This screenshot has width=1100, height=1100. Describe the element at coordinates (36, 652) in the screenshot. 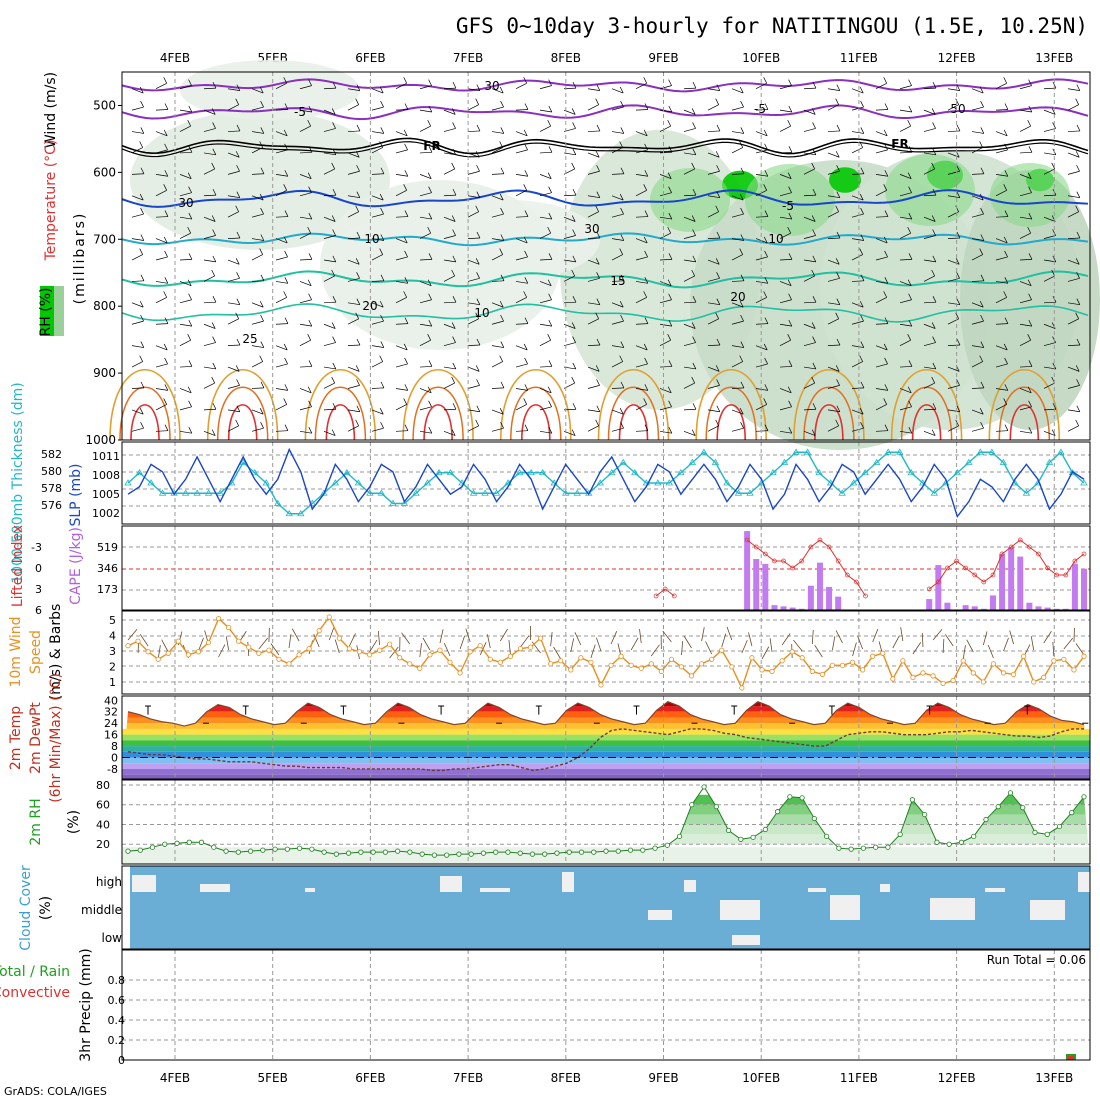

I see `wind10-label-2: Speed` at that location.